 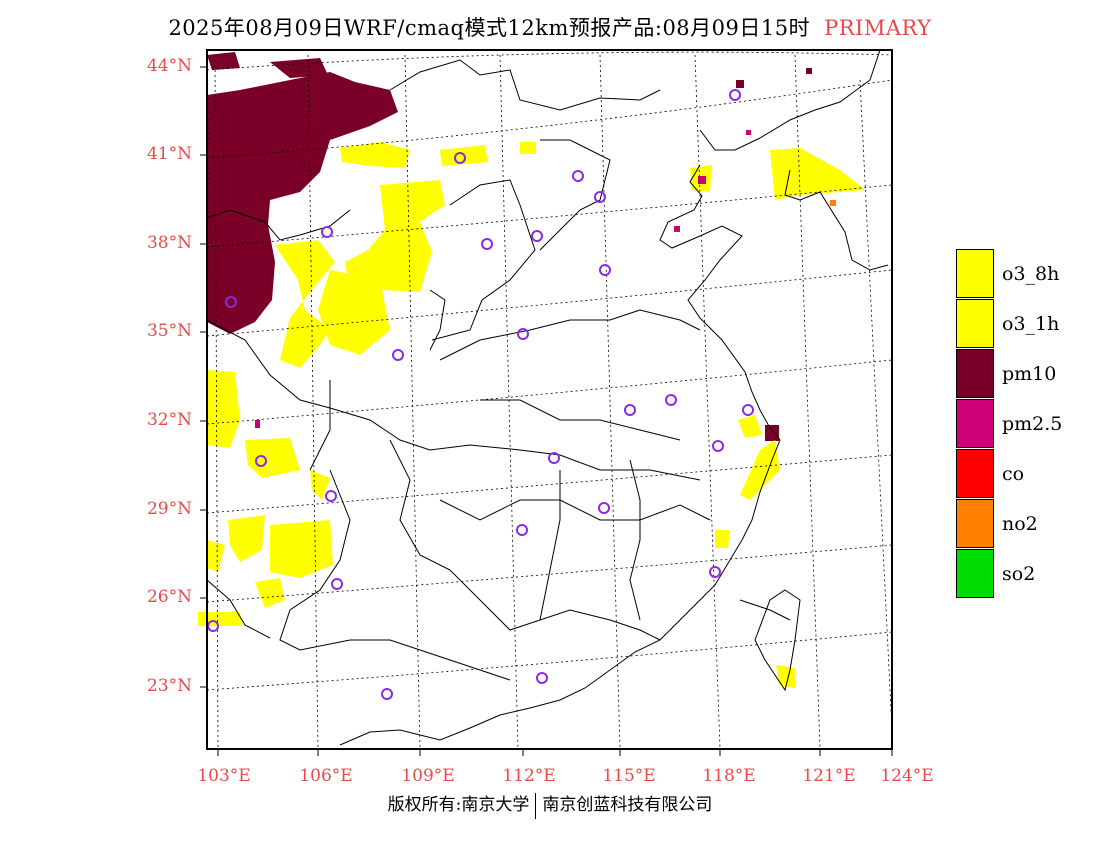 I want to click on lat-label: 29°N, so click(x=169, y=509).